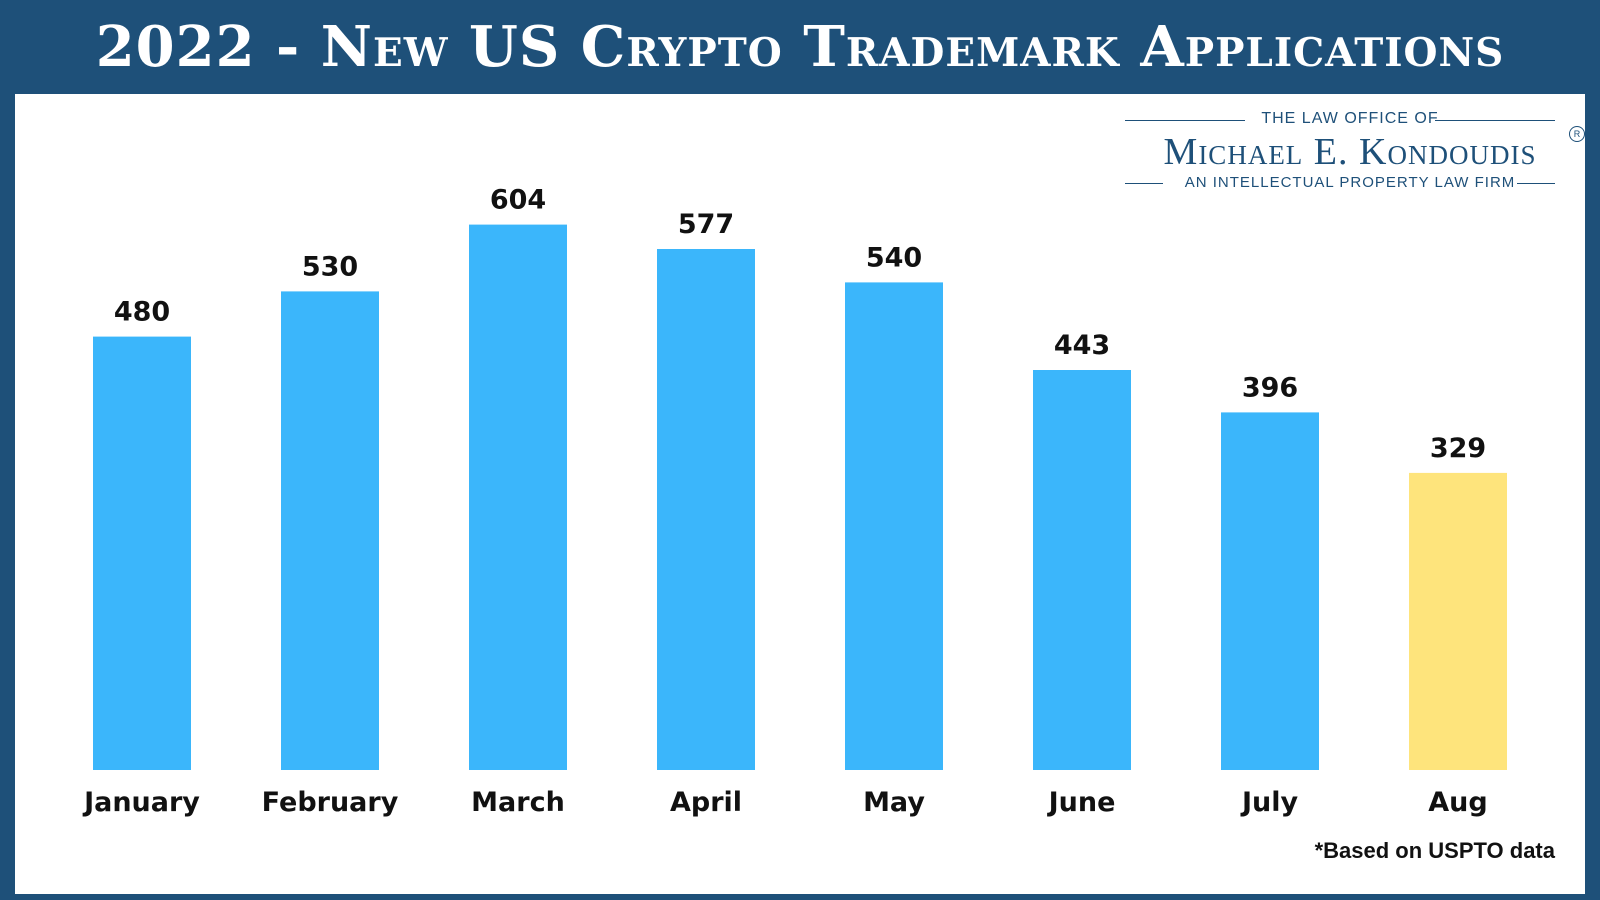 This screenshot has width=1600, height=900. I want to click on bar-february, so click(330, 530).